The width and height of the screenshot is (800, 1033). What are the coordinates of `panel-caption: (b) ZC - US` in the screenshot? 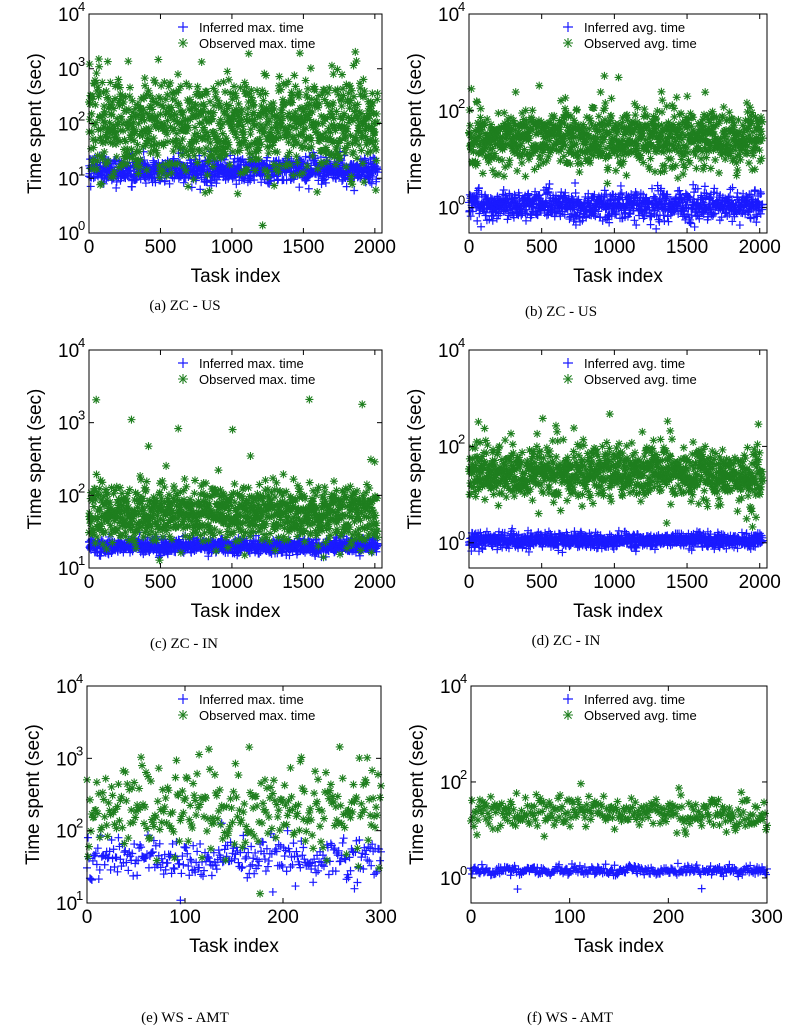 It's located at (561, 312).